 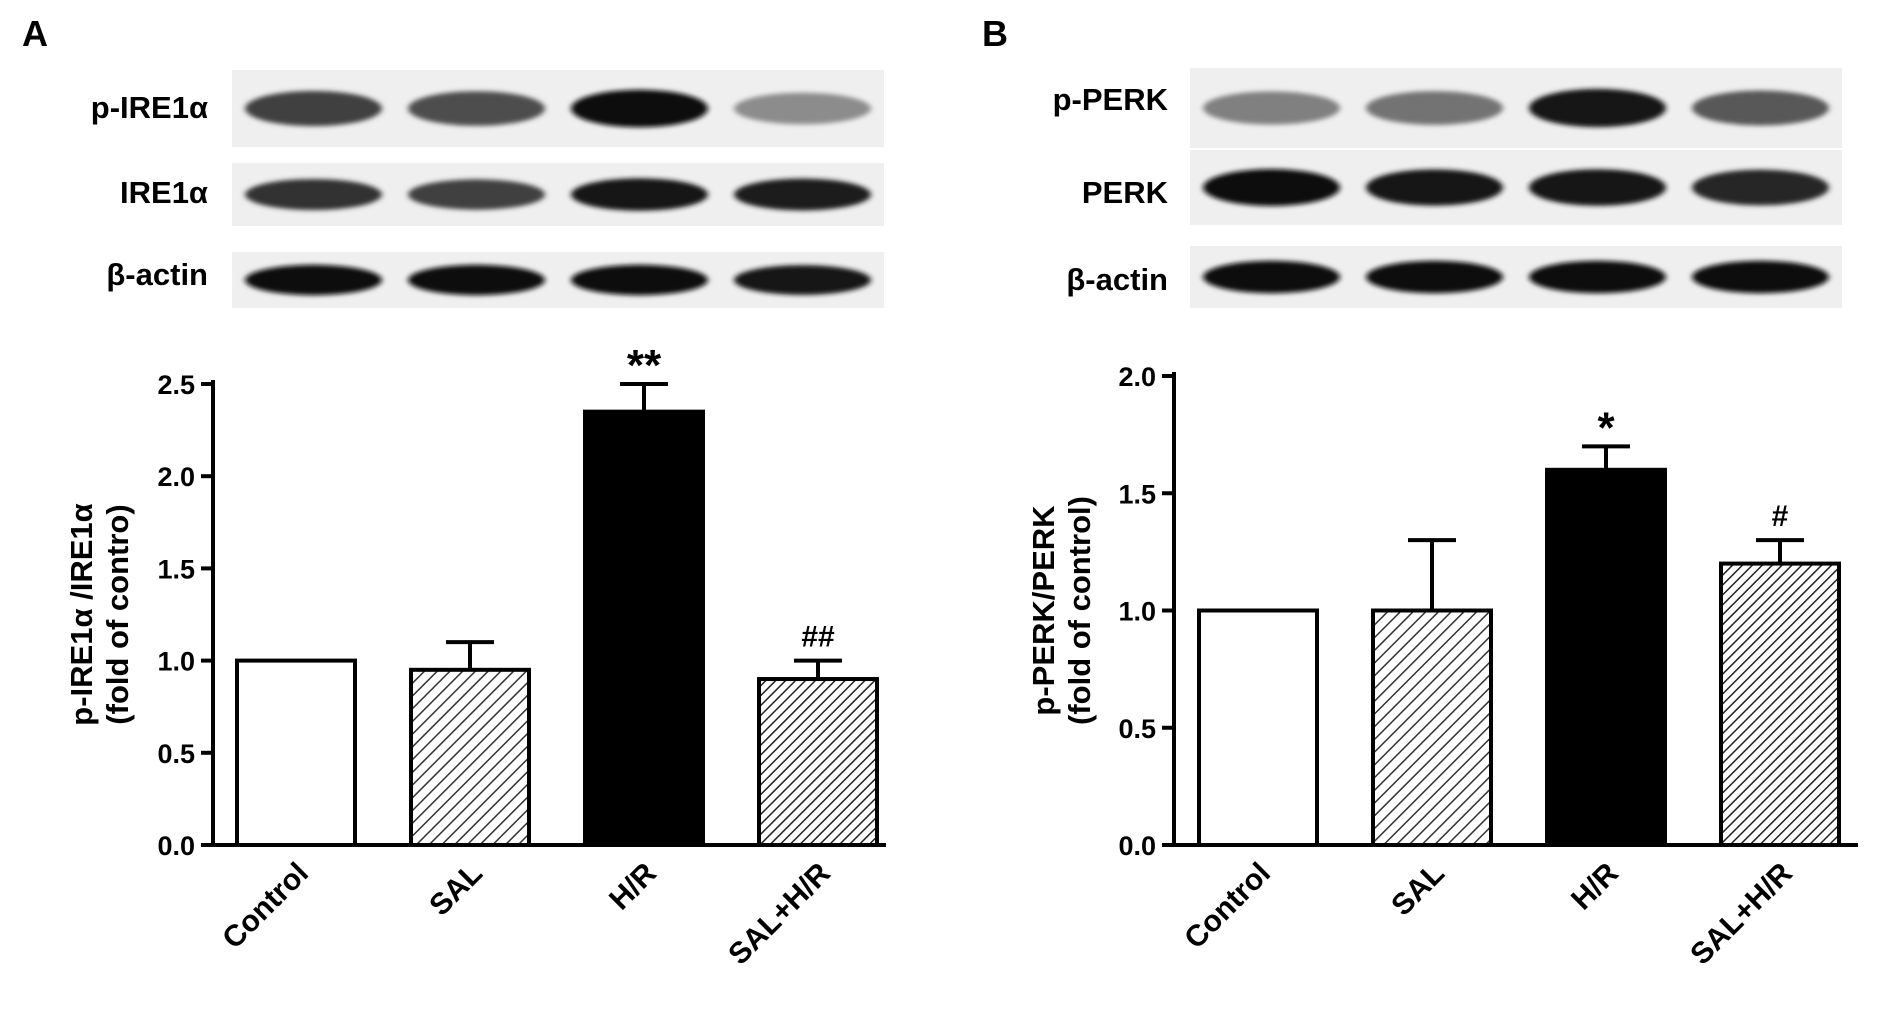 I want to click on x-tick-label-a-1: SAL, so click(x=456, y=890).